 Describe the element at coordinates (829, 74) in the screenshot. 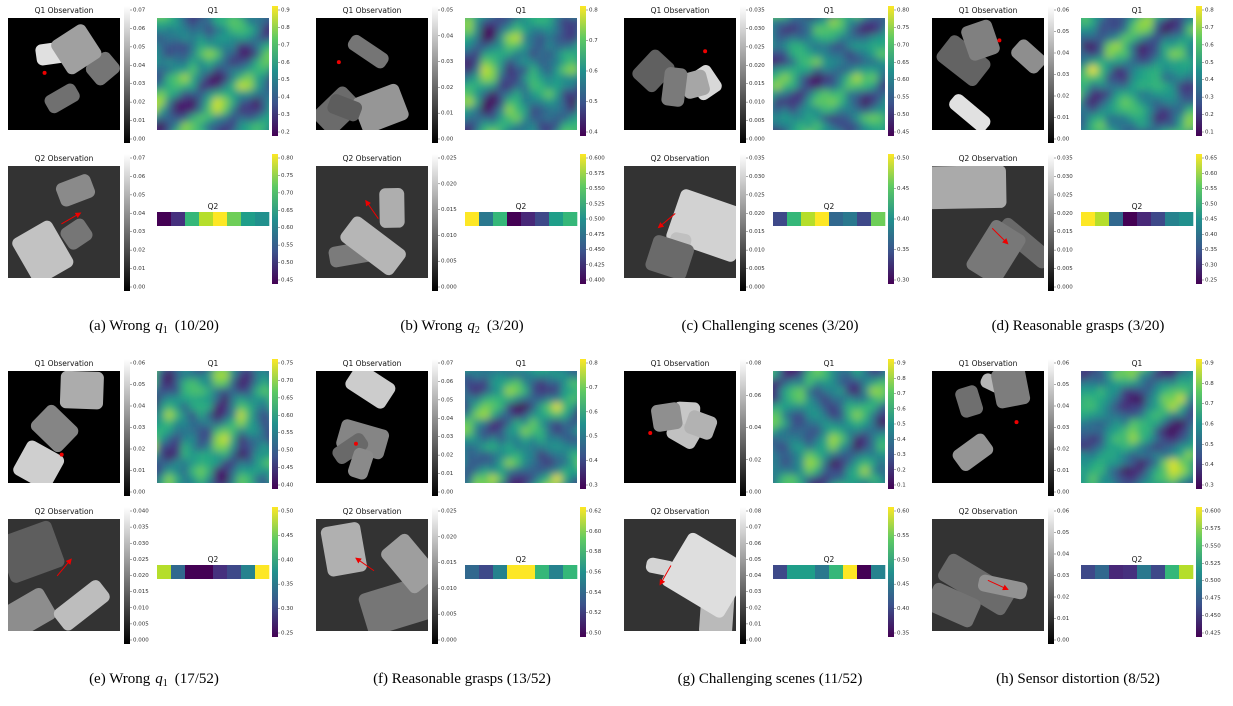

I see `heatmap-cells` at that location.